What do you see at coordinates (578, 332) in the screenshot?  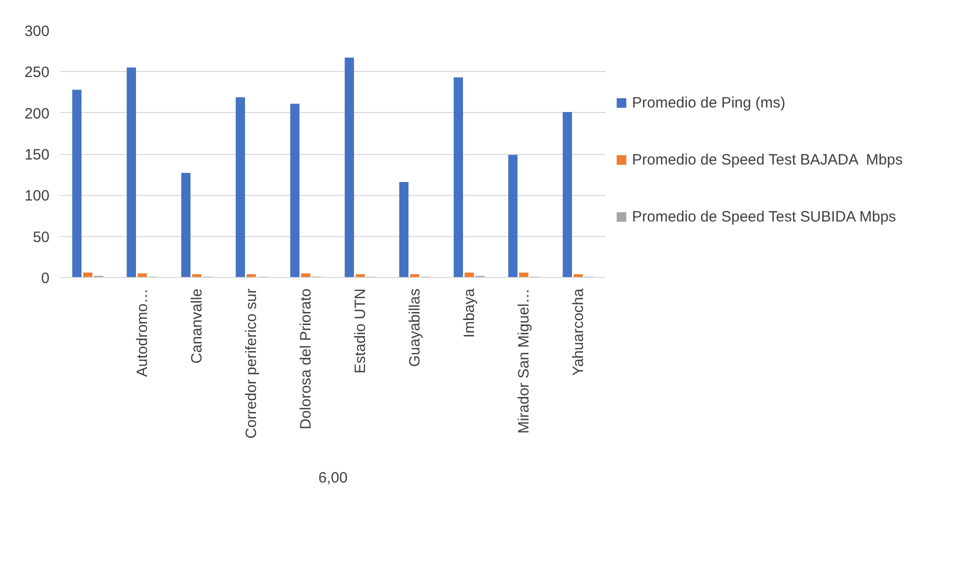 I see `x-tick-label: Yahuarcocha` at bounding box center [578, 332].